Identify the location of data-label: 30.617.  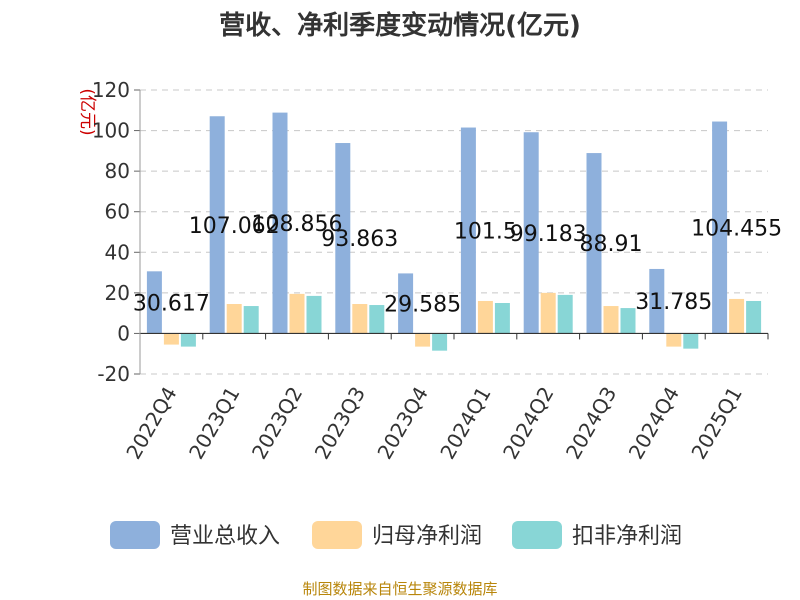
(171, 303).